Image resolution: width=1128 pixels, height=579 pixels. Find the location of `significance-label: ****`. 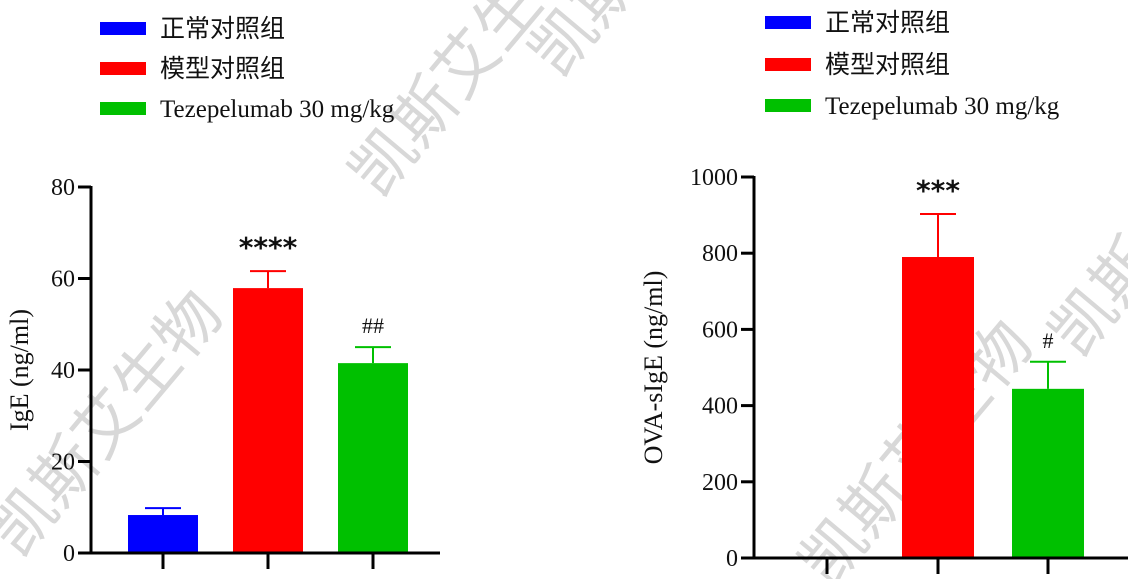

significance-label: **** is located at coordinates (268, 247).